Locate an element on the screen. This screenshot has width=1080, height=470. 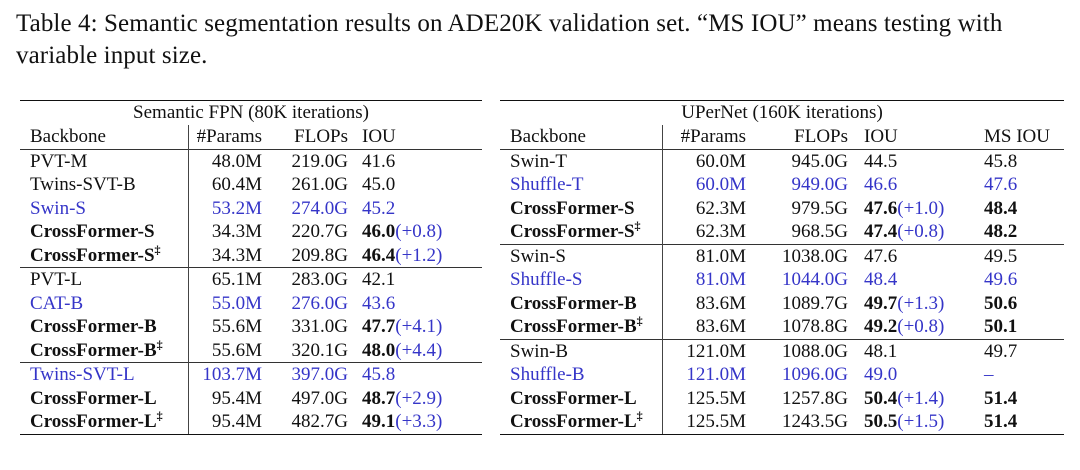
ms-iou-cell: 47.6 is located at coordinates (1001, 184).